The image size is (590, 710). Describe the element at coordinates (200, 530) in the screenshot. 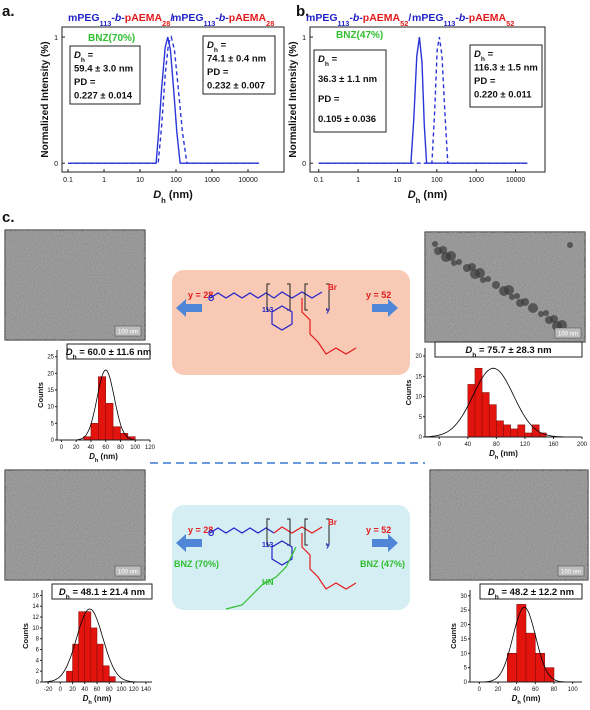

I see `y-label: y = 28` at that location.